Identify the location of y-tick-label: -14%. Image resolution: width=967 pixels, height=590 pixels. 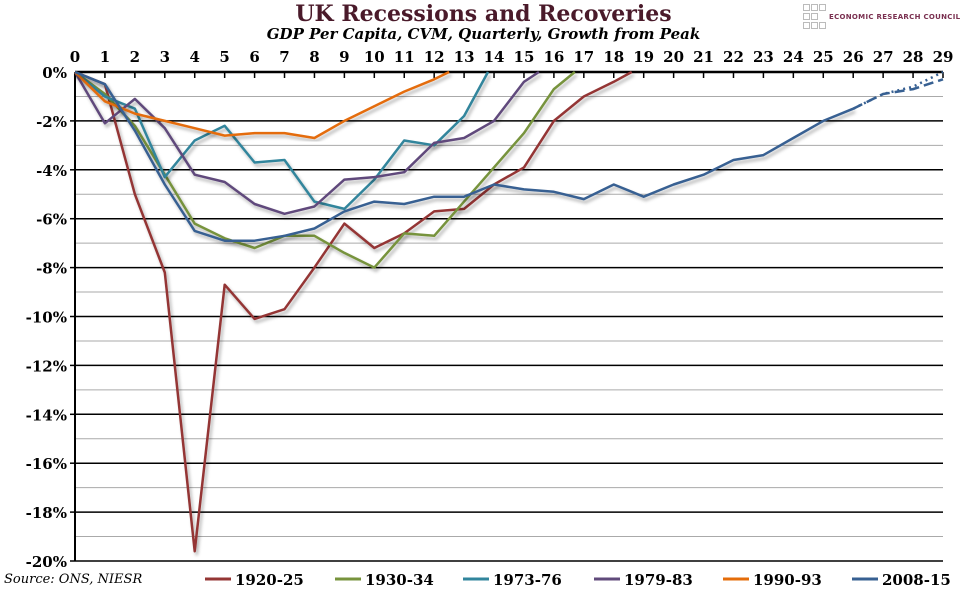
(46, 415).